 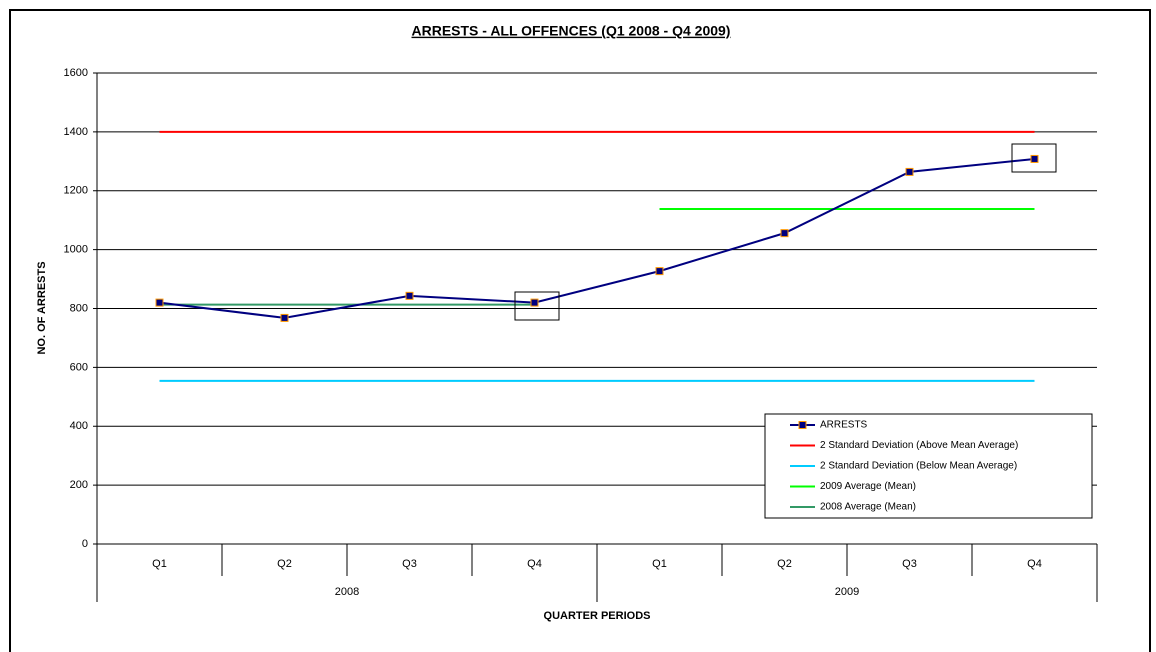 What do you see at coordinates (76, 132) in the screenshot?
I see `y-tick-label: 1400` at bounding box center [76, 132].